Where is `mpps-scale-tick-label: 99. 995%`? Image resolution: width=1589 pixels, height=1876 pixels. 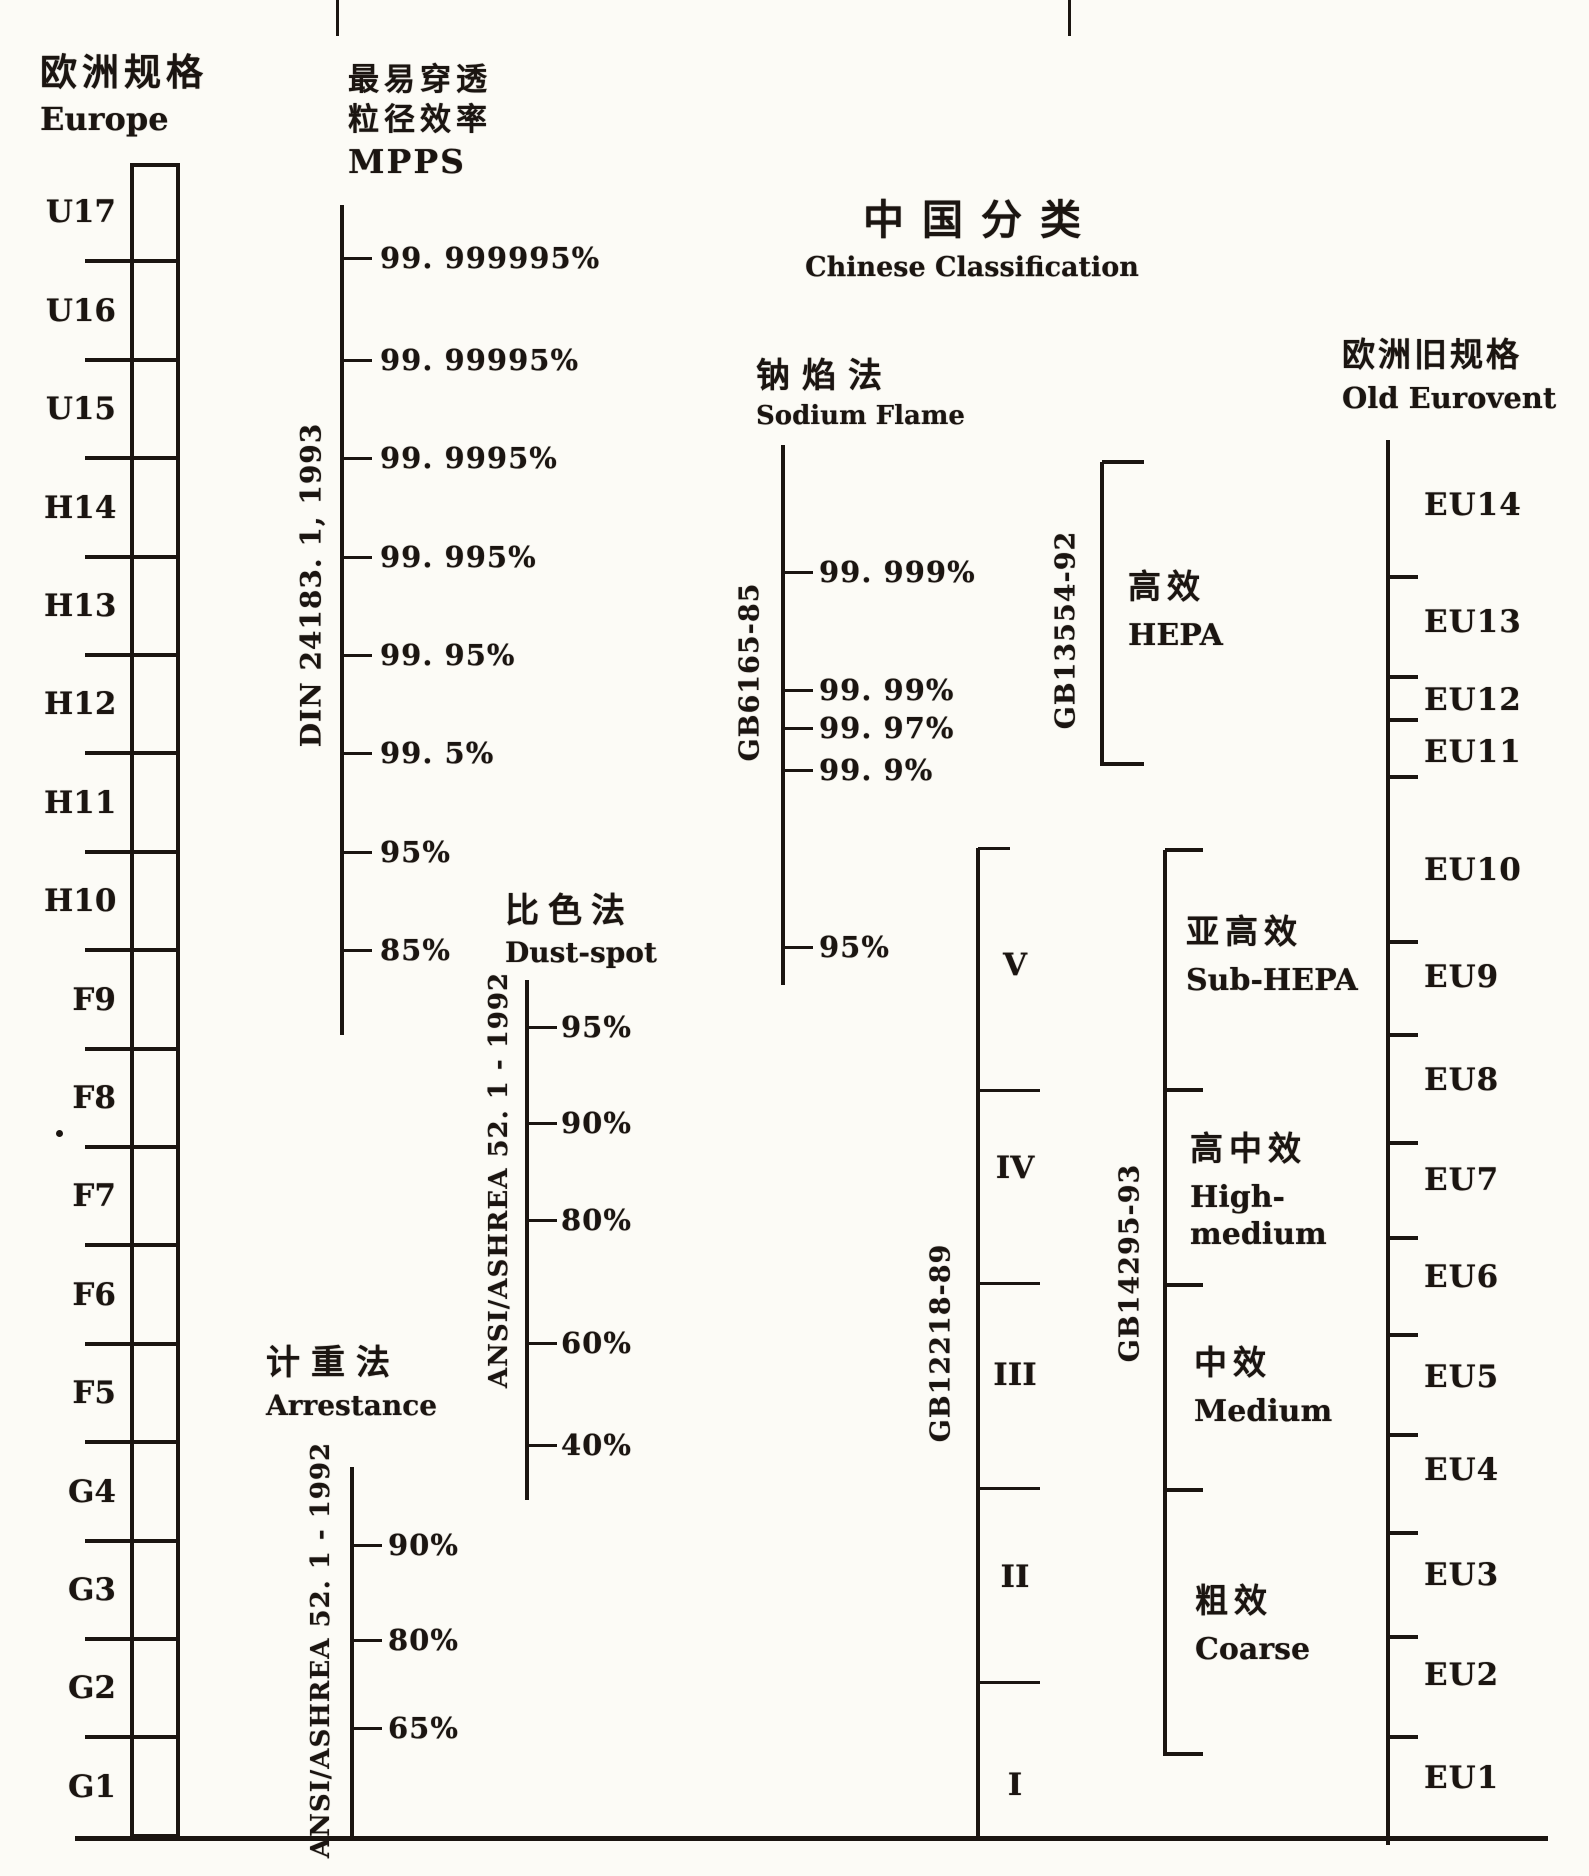 mpps-scale-tick-label: 99. 995% is located at coordinates (458, 557).